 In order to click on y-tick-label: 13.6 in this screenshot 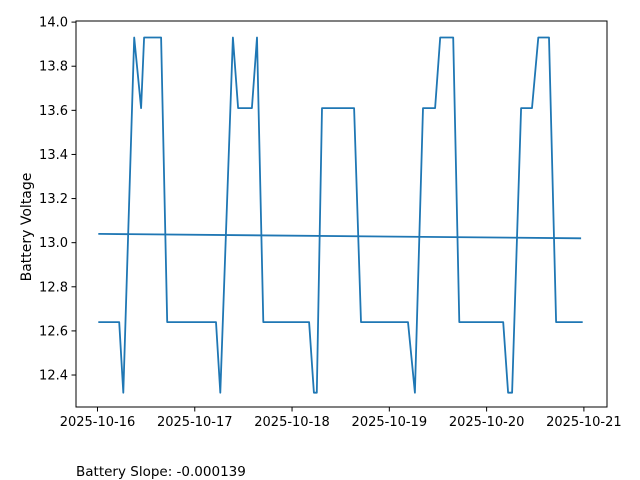, I will do `click(53, 111)`.